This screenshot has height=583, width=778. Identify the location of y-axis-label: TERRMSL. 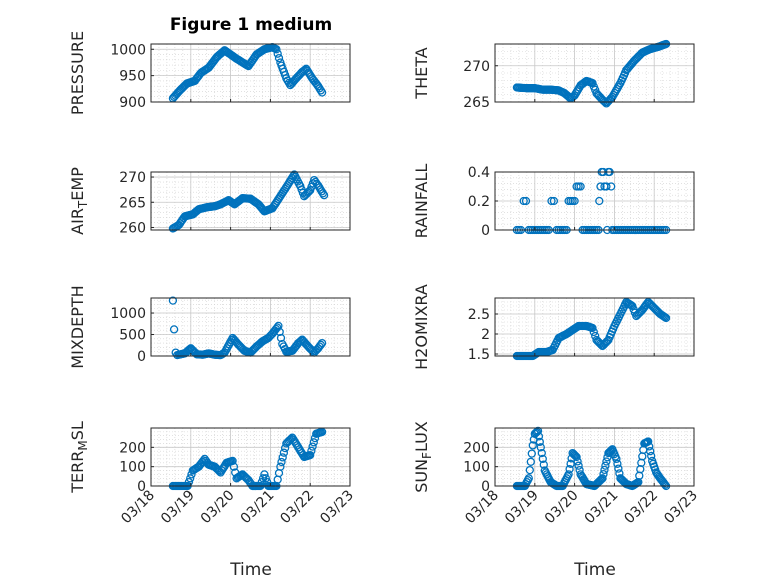
(79, 457).